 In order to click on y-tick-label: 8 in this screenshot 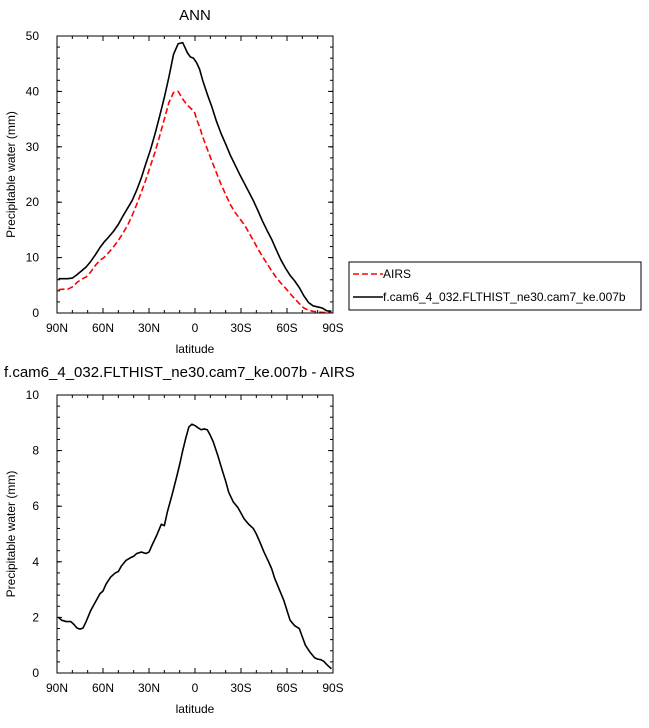, I will do `click(35, 451)`.